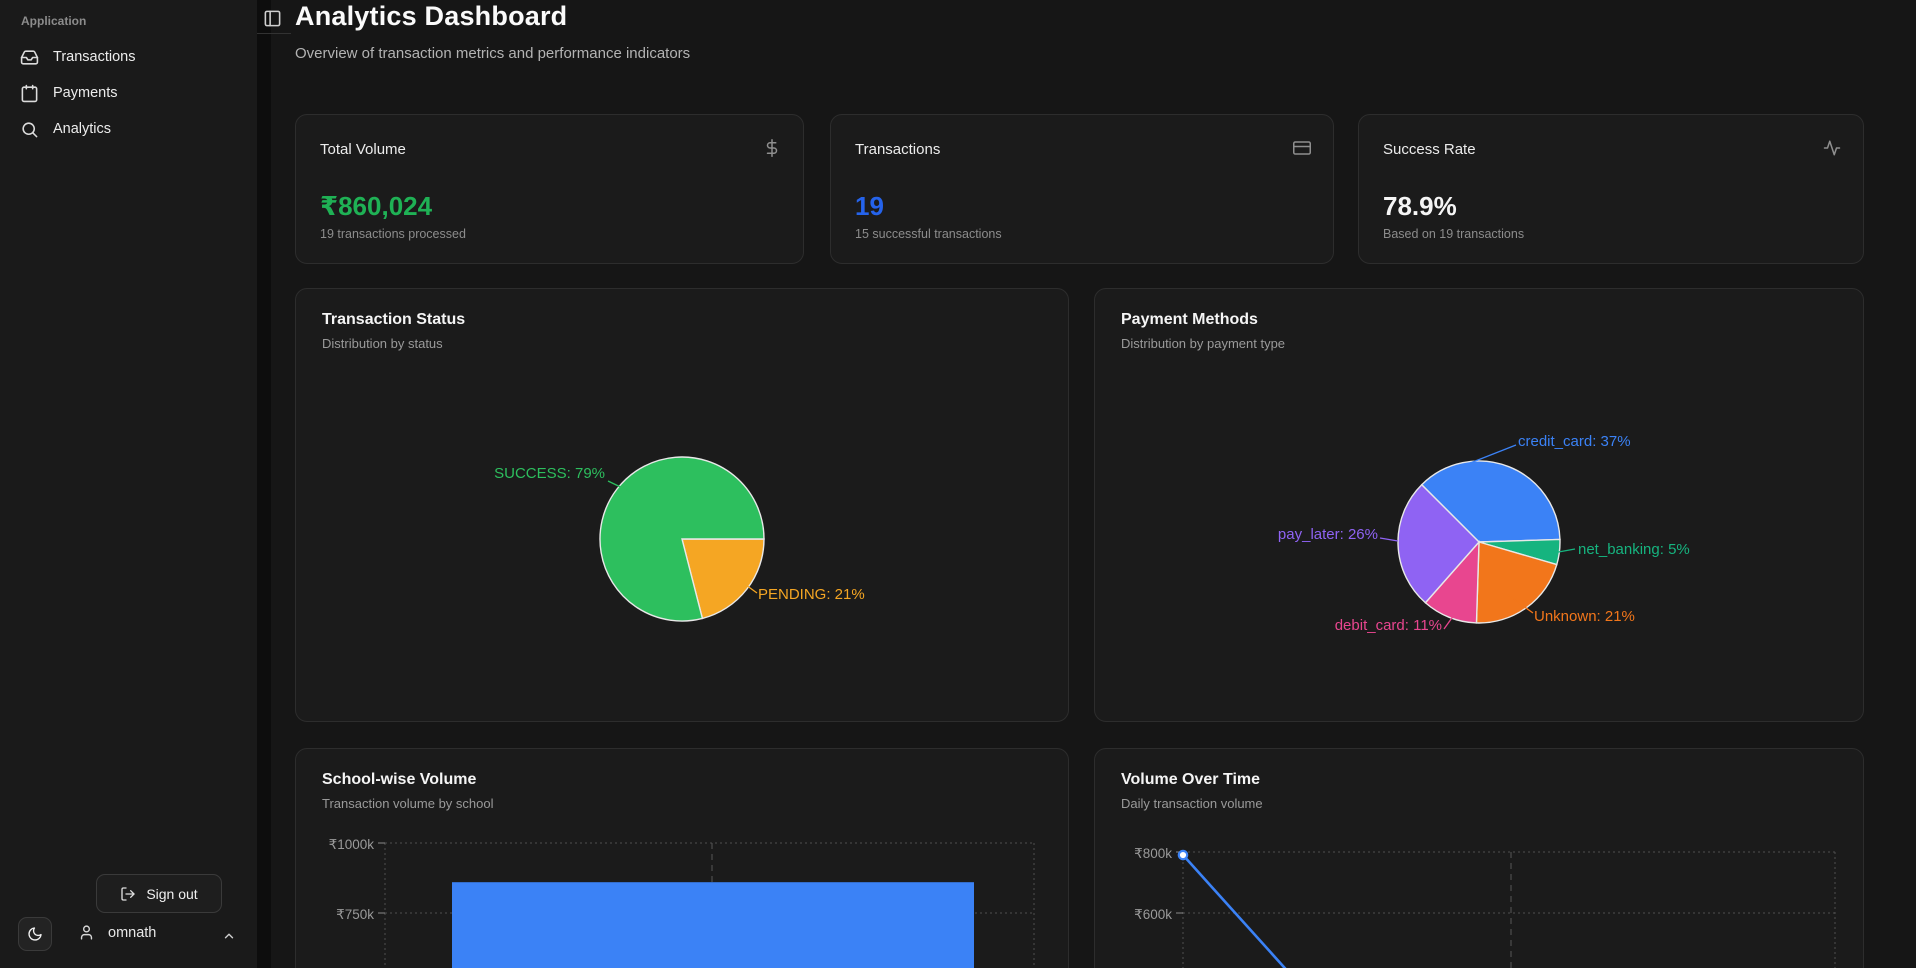 The image size is (1916, 968). I want to click on credit-card-icon, so click(1302, 148).